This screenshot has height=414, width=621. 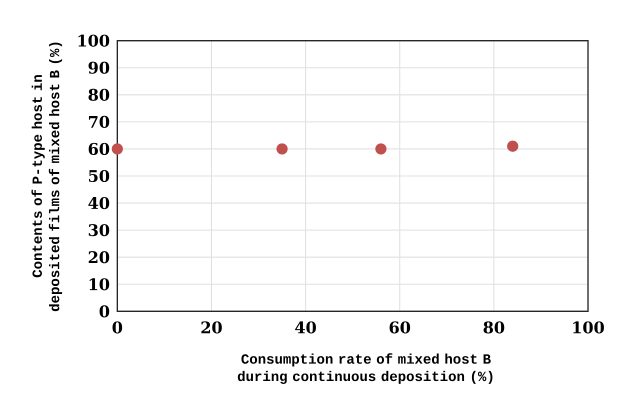 What do you see at coordinates (94, 40) in the screenshot?
I see `y-tick-label: 100` at bounding box center [94, 40].